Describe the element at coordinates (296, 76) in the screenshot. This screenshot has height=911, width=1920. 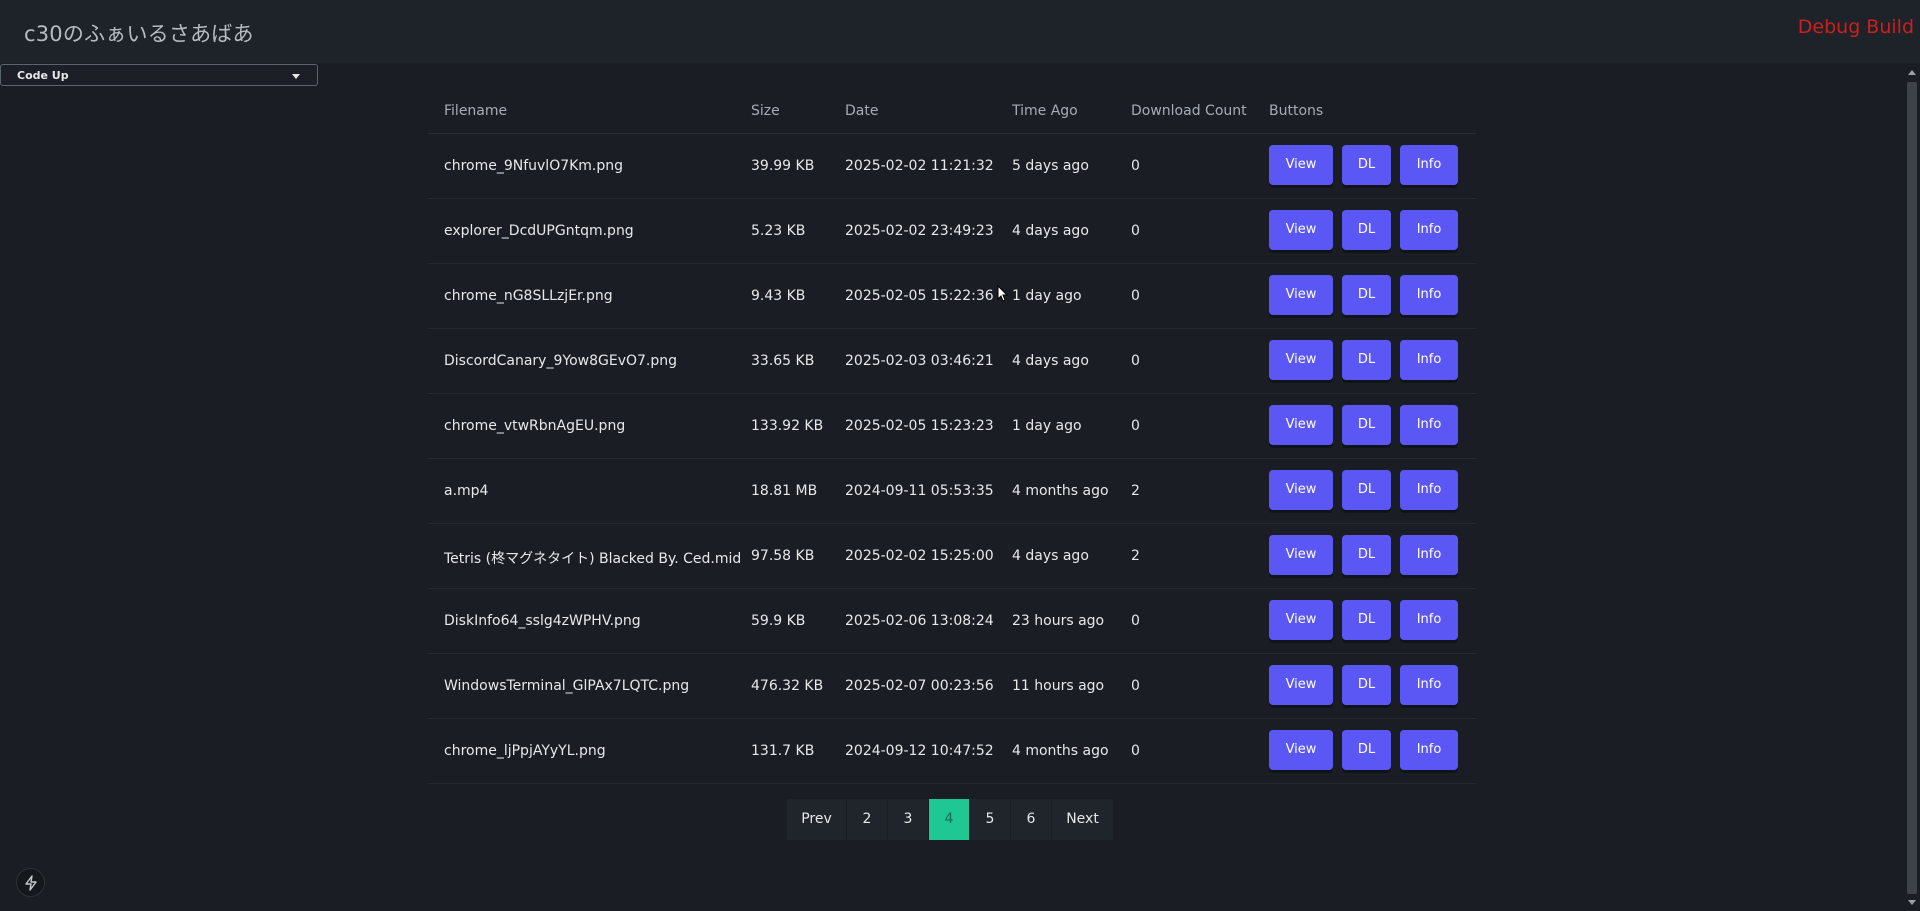
I see `caret-down-icon` at that location.